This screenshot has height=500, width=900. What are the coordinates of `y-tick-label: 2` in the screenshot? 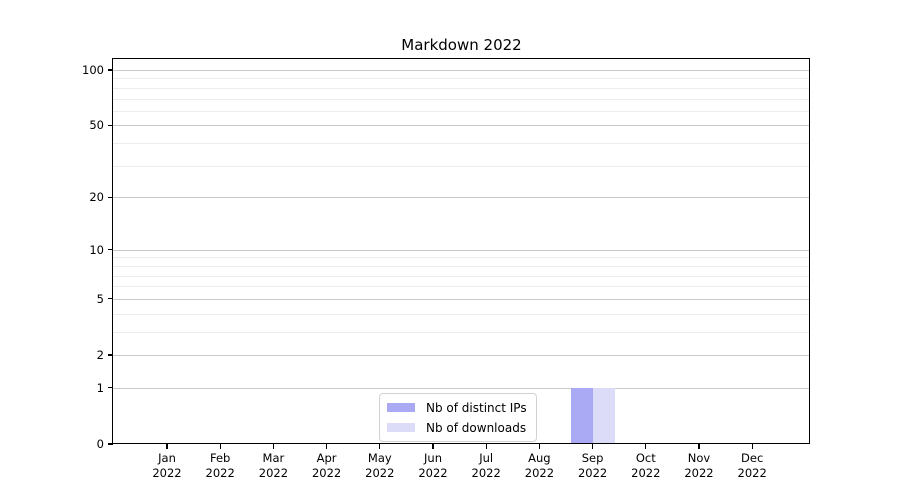 It's located at (100, 355).